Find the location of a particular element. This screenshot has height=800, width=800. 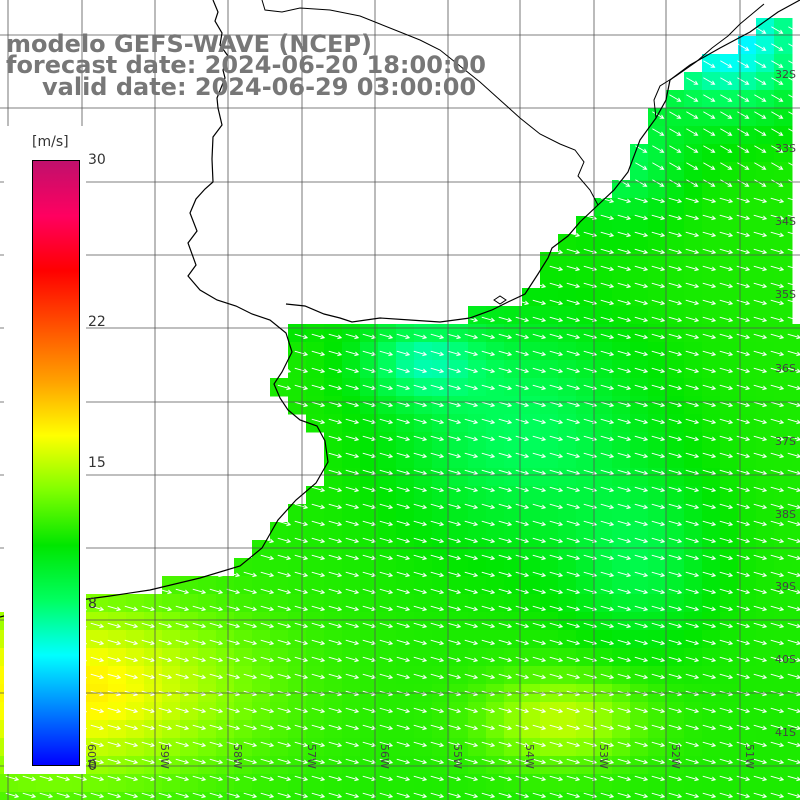

longitude-label: 51W is located at coordinates (749, 756).